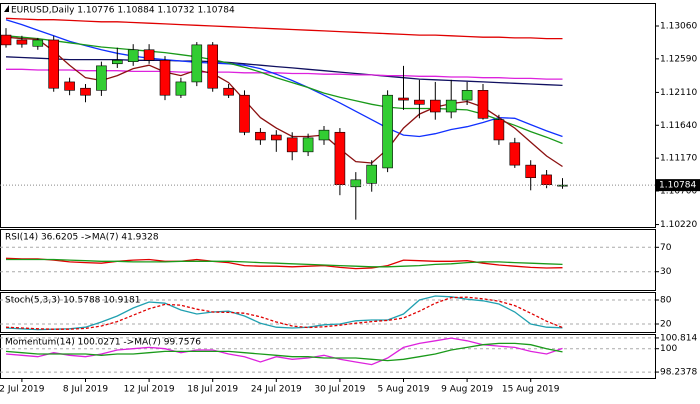 The width and height of the screenshot is (700, 404). Describe the element at coordinates (22, 390) in the screenshot. I see `x-tick-label: 2 Jul 2019` at that location.